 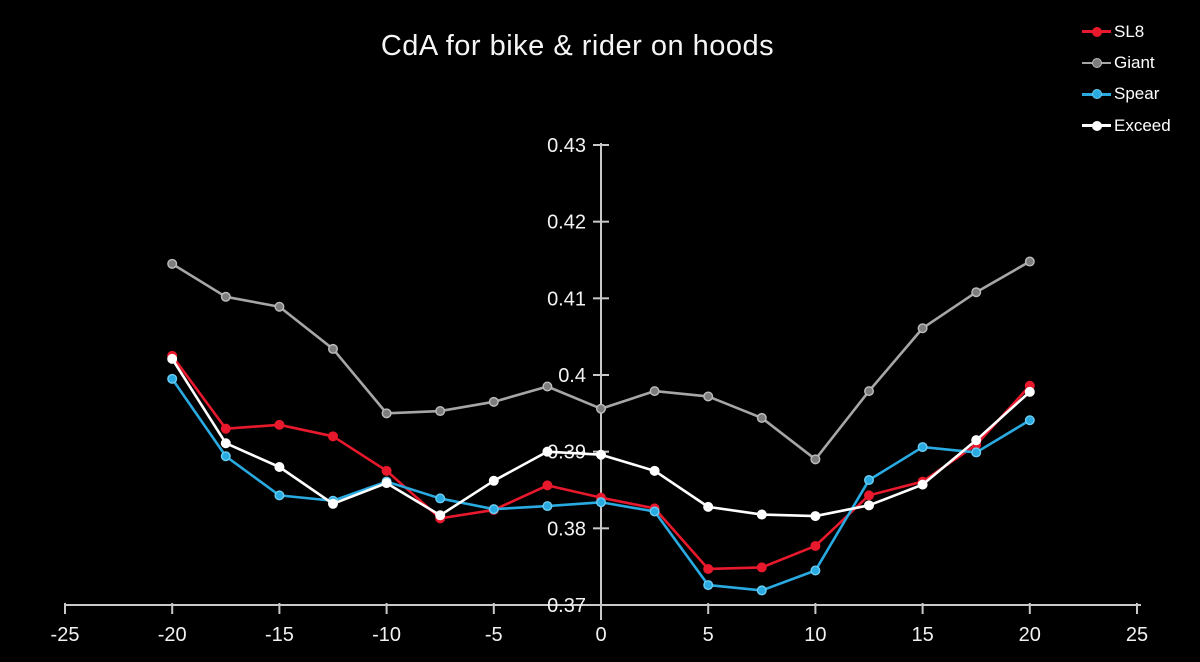 What do you see at coordinates (708, 635) in the screenshot?
I see `x-tick-label: 5` at bounding box center [708, 635].